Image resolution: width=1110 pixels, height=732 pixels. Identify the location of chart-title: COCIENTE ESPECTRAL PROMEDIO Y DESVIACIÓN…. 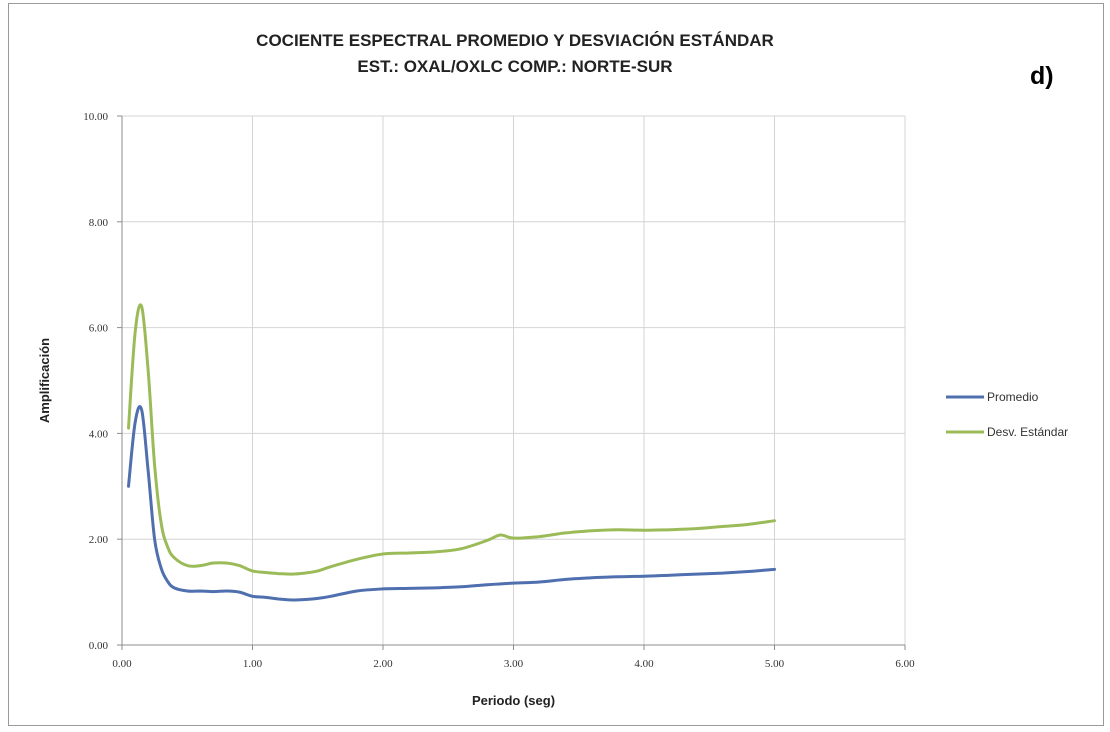
(515, 40).